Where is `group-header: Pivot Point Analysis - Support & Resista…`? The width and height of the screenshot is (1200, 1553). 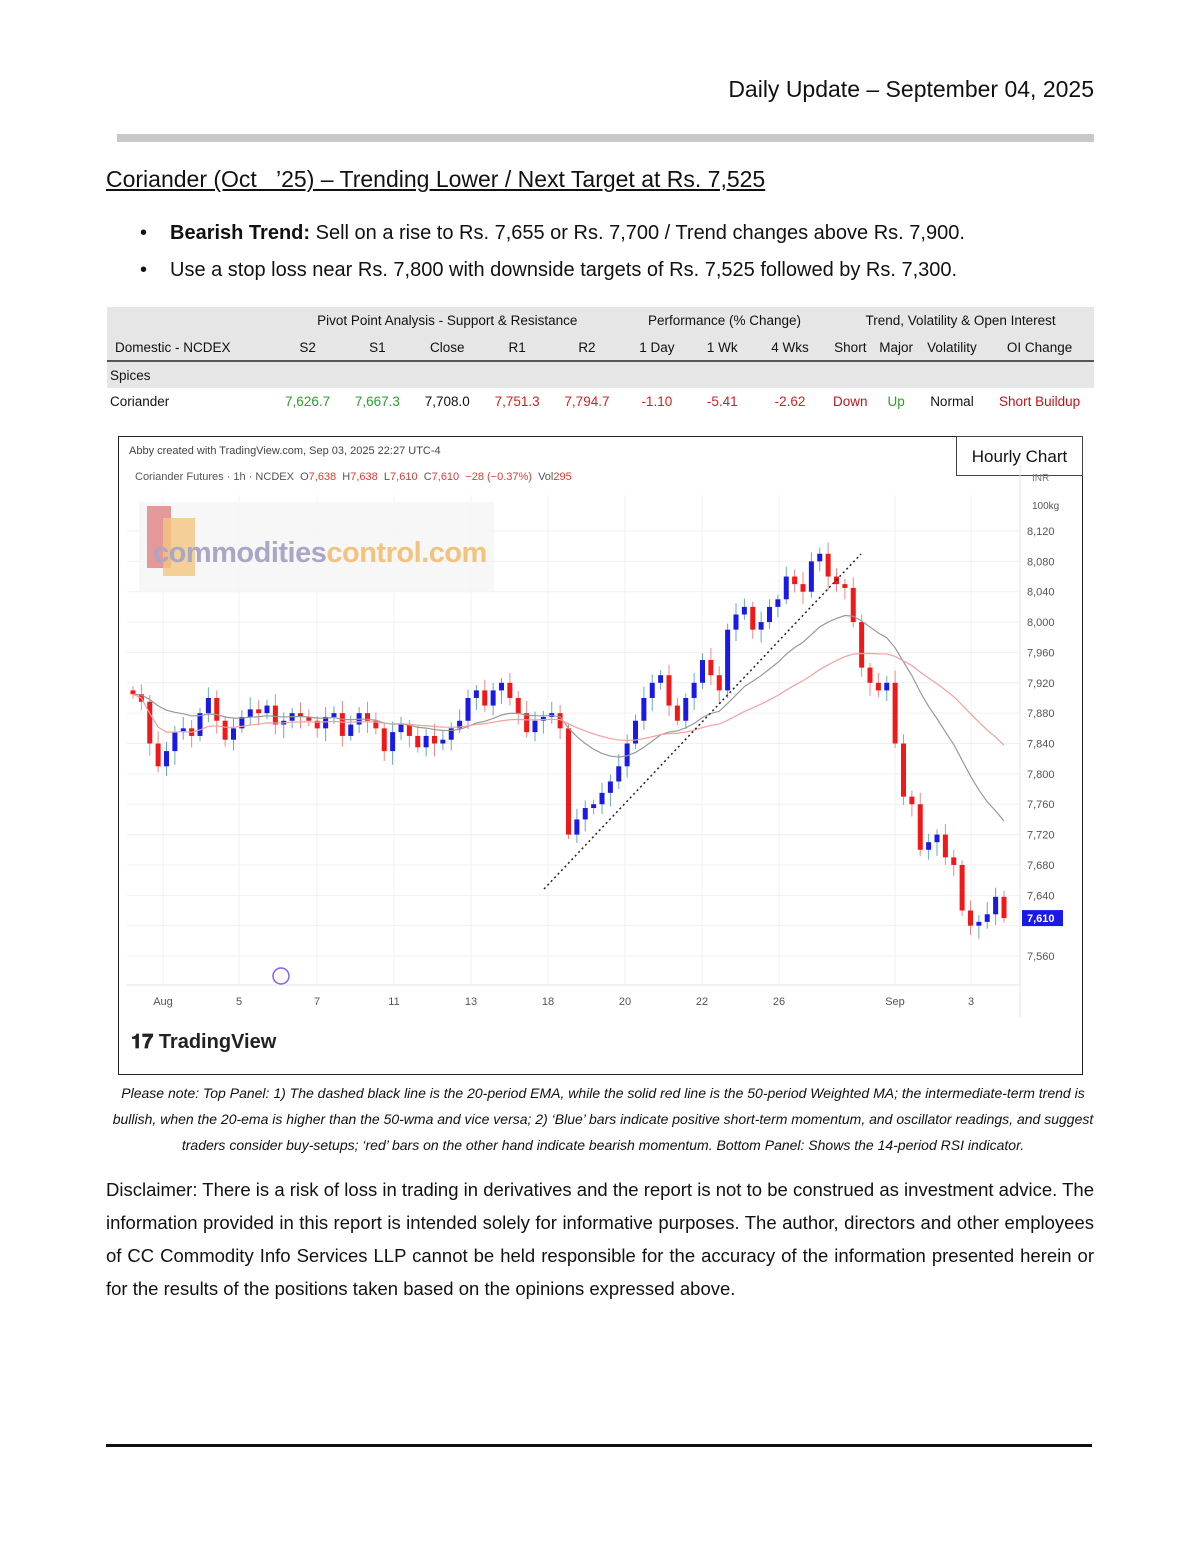
group-header: Pivot Point Analysis - Support & Resista… is located at coordinates (447, 320).